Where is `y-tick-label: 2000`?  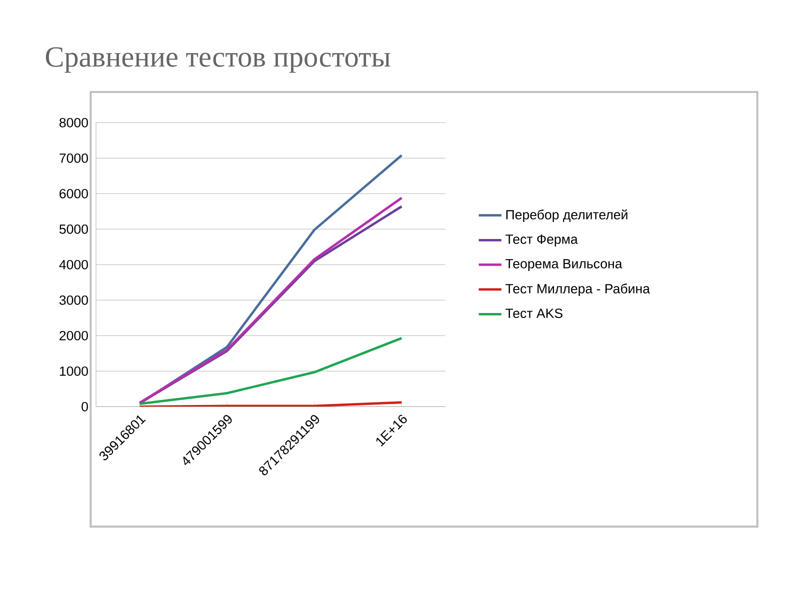 y-tick-label: 2000 is located at coordinates (74, 335).